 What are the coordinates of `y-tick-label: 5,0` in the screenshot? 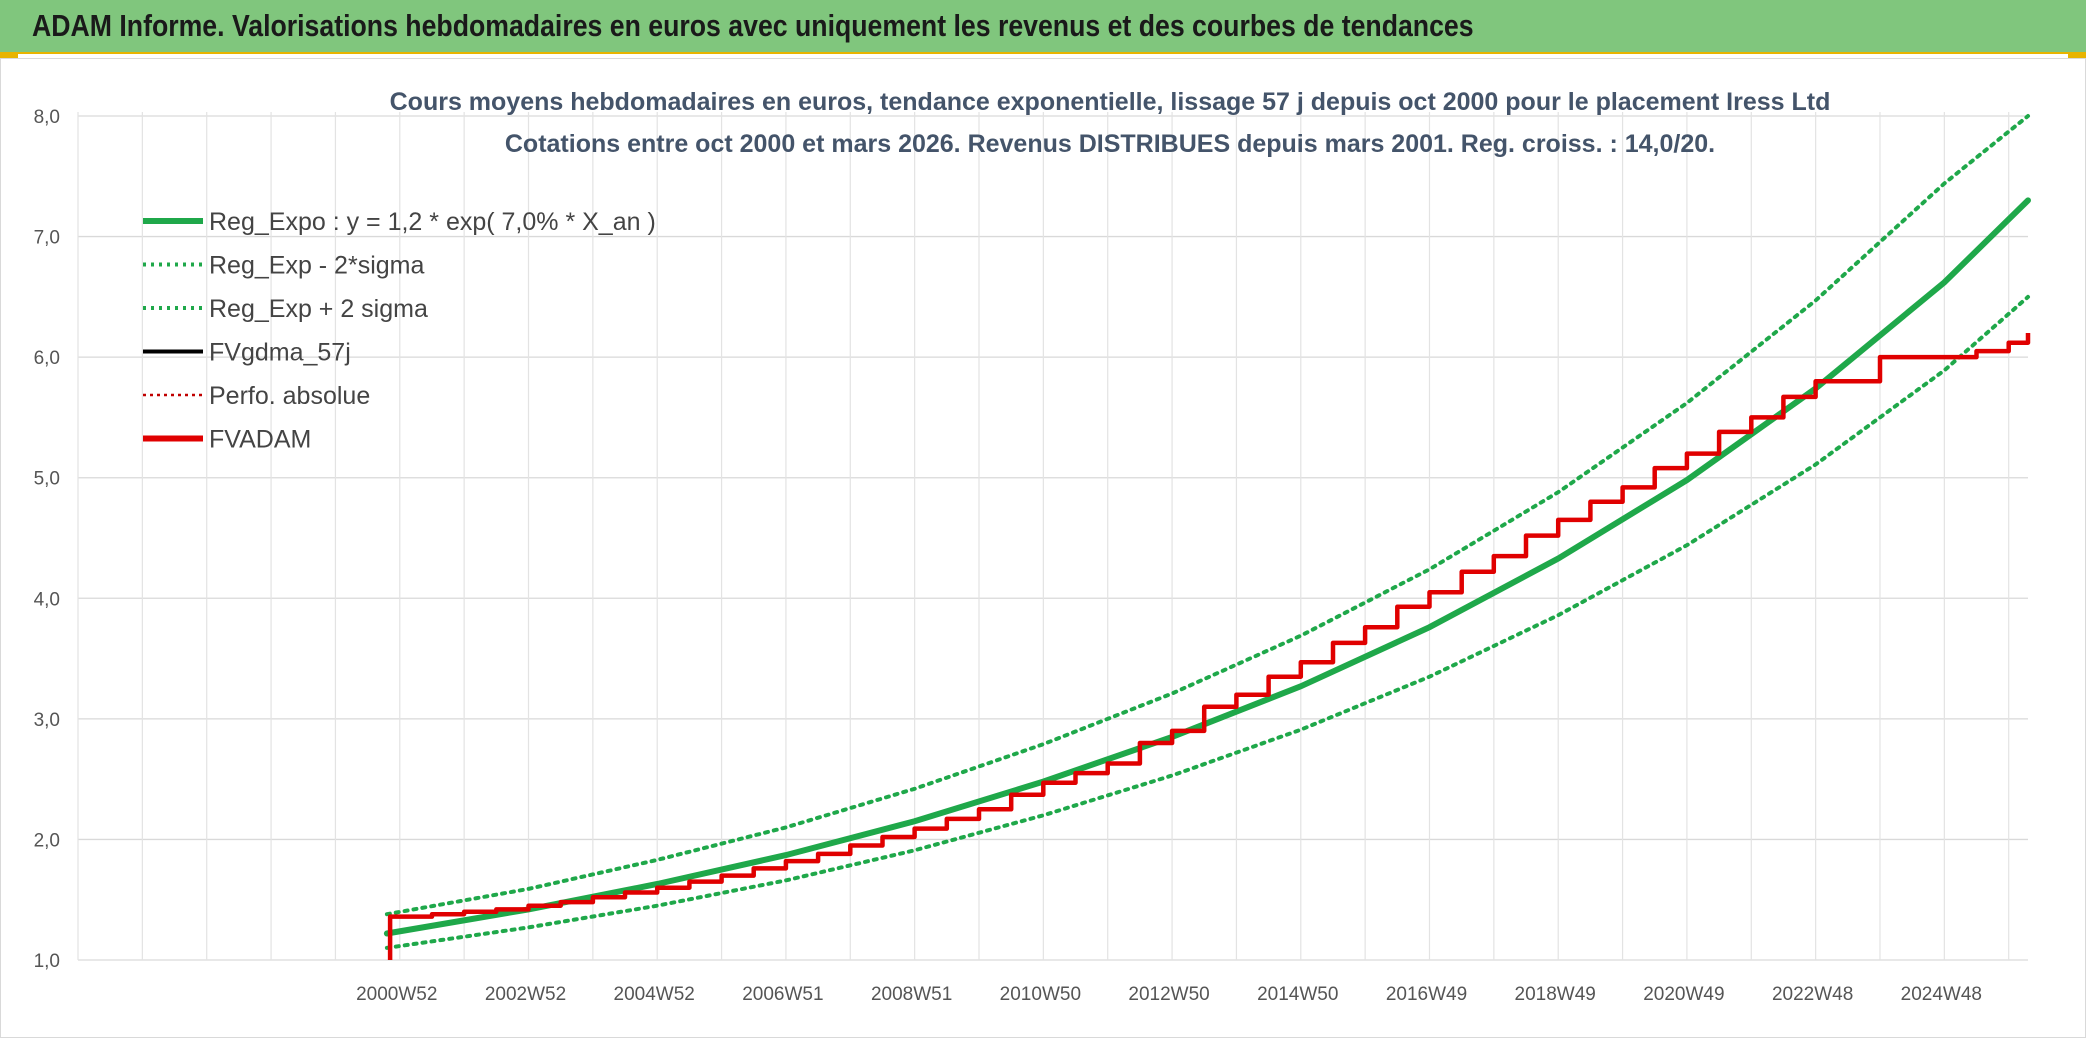 It's located at (47, 479).